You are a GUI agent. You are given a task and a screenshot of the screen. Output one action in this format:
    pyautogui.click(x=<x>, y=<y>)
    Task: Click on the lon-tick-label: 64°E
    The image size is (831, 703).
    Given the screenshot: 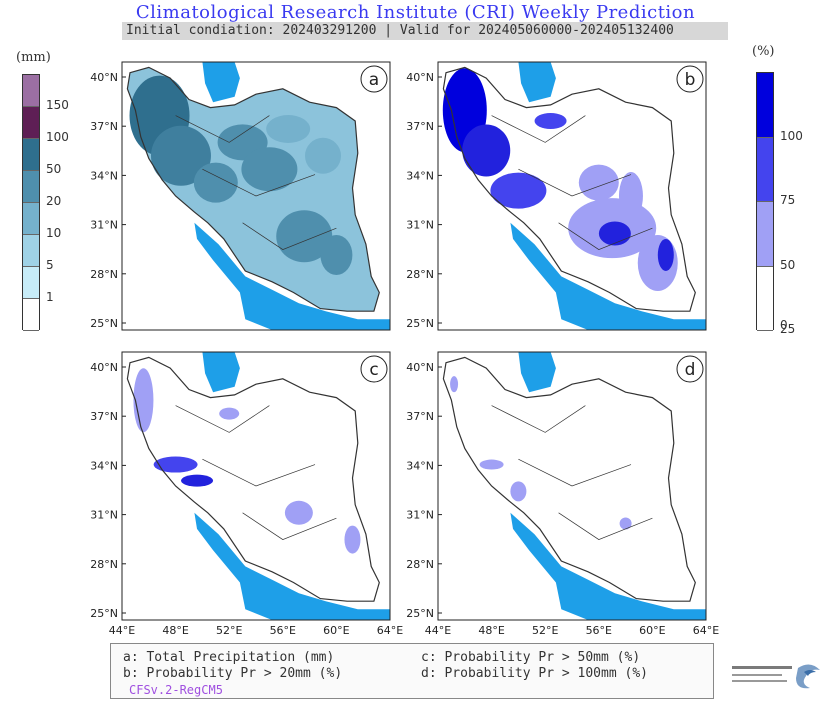 What is the action you would take?
    pyautogui.click(x=706, y=630)
    